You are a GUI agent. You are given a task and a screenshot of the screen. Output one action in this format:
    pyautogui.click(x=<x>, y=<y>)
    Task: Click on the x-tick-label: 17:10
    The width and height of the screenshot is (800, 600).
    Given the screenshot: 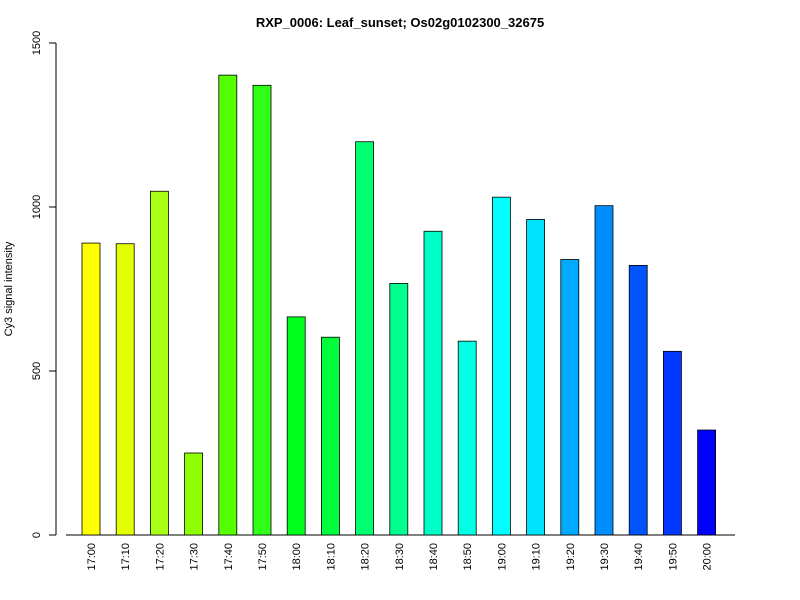 What is the action you would take?
    pyautogui.click(x=126, y=557)
    